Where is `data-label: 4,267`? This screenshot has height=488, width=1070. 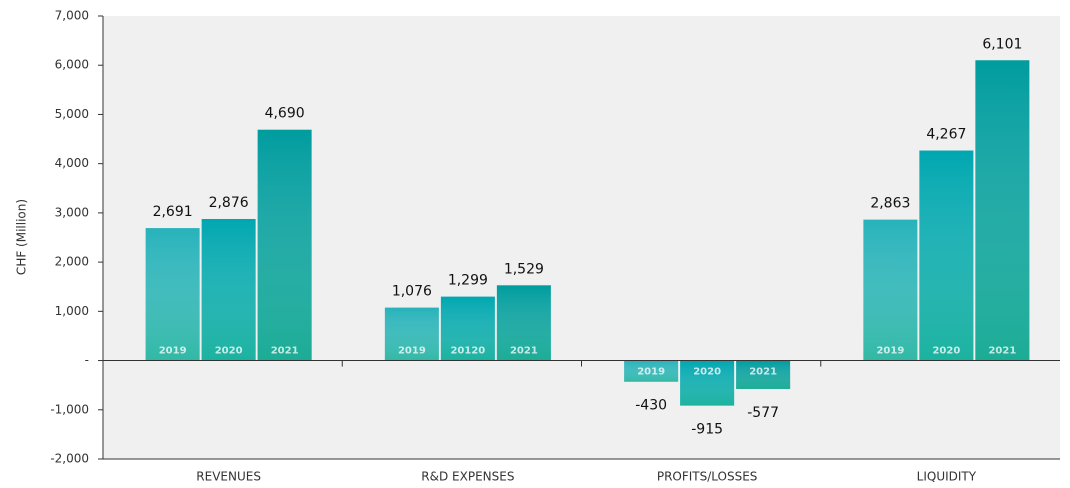 data-label: 4,267 is located at coordinates (946, 135).